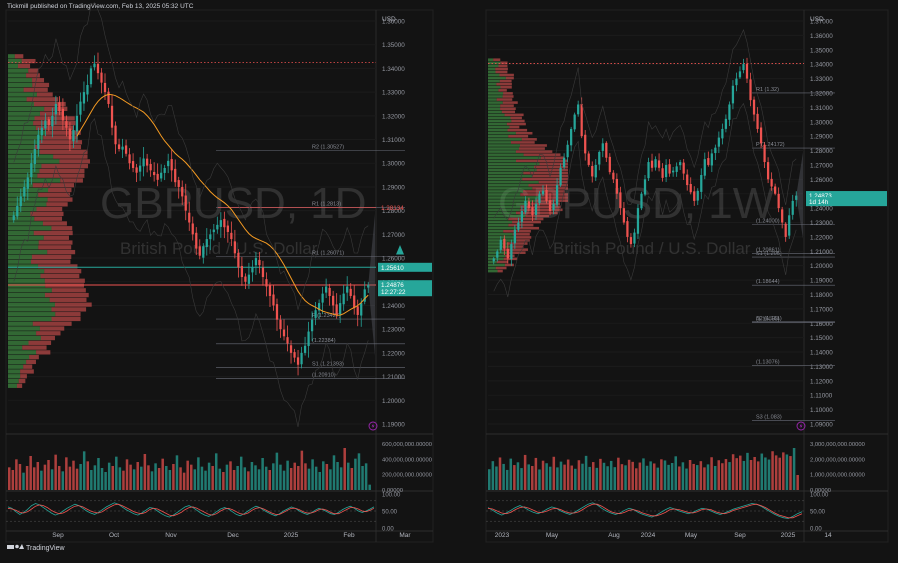  I want to click on price-tag-red-line: 1.28134, so click(392, 208).